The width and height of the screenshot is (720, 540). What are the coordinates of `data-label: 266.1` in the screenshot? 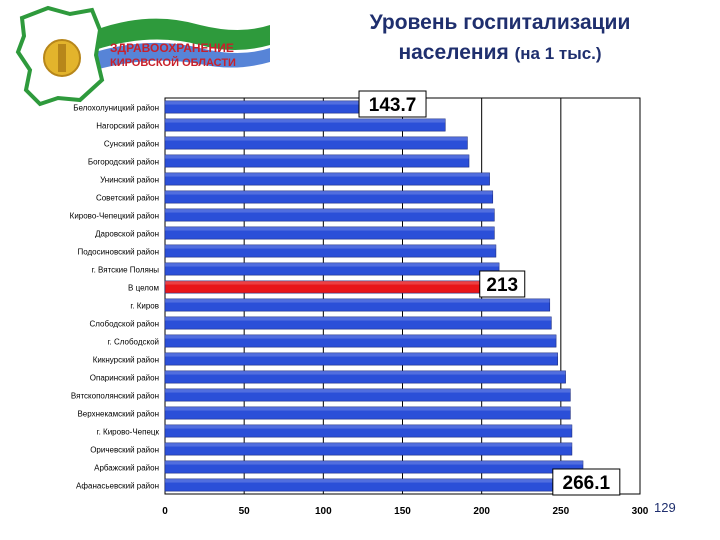 It's located at (587, 483).